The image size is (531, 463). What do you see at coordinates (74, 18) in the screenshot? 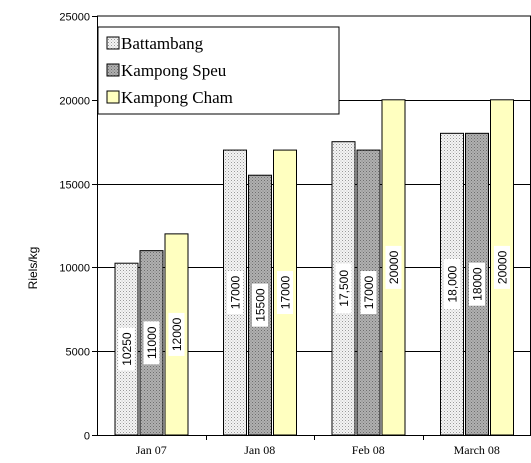
I see `y-tick-label: 25000` at bounding box center [74, 18].